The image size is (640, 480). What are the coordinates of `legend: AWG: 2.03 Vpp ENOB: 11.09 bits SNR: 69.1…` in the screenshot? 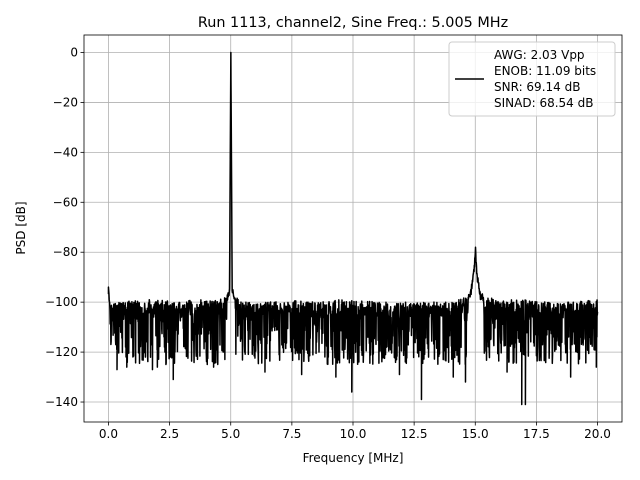 It's located at (532, 79).